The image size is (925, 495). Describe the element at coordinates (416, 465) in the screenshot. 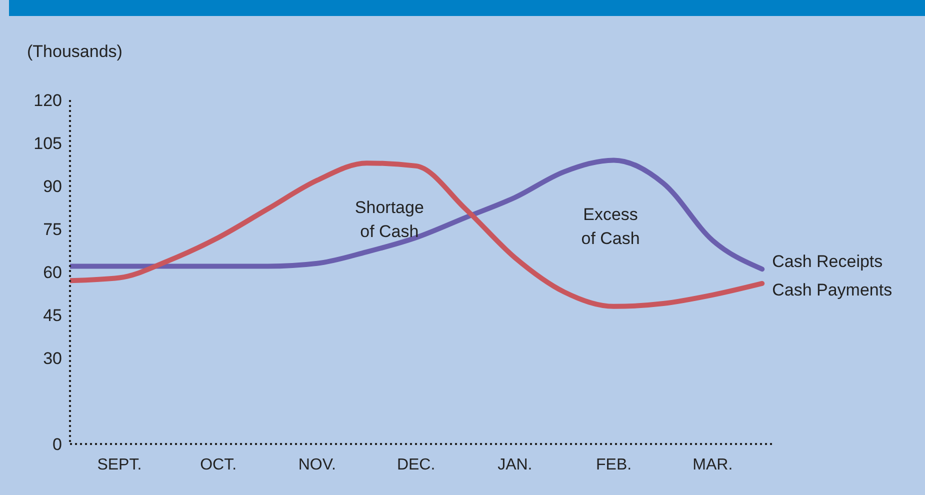

I see `x-tick-label: DEC.` at that location.